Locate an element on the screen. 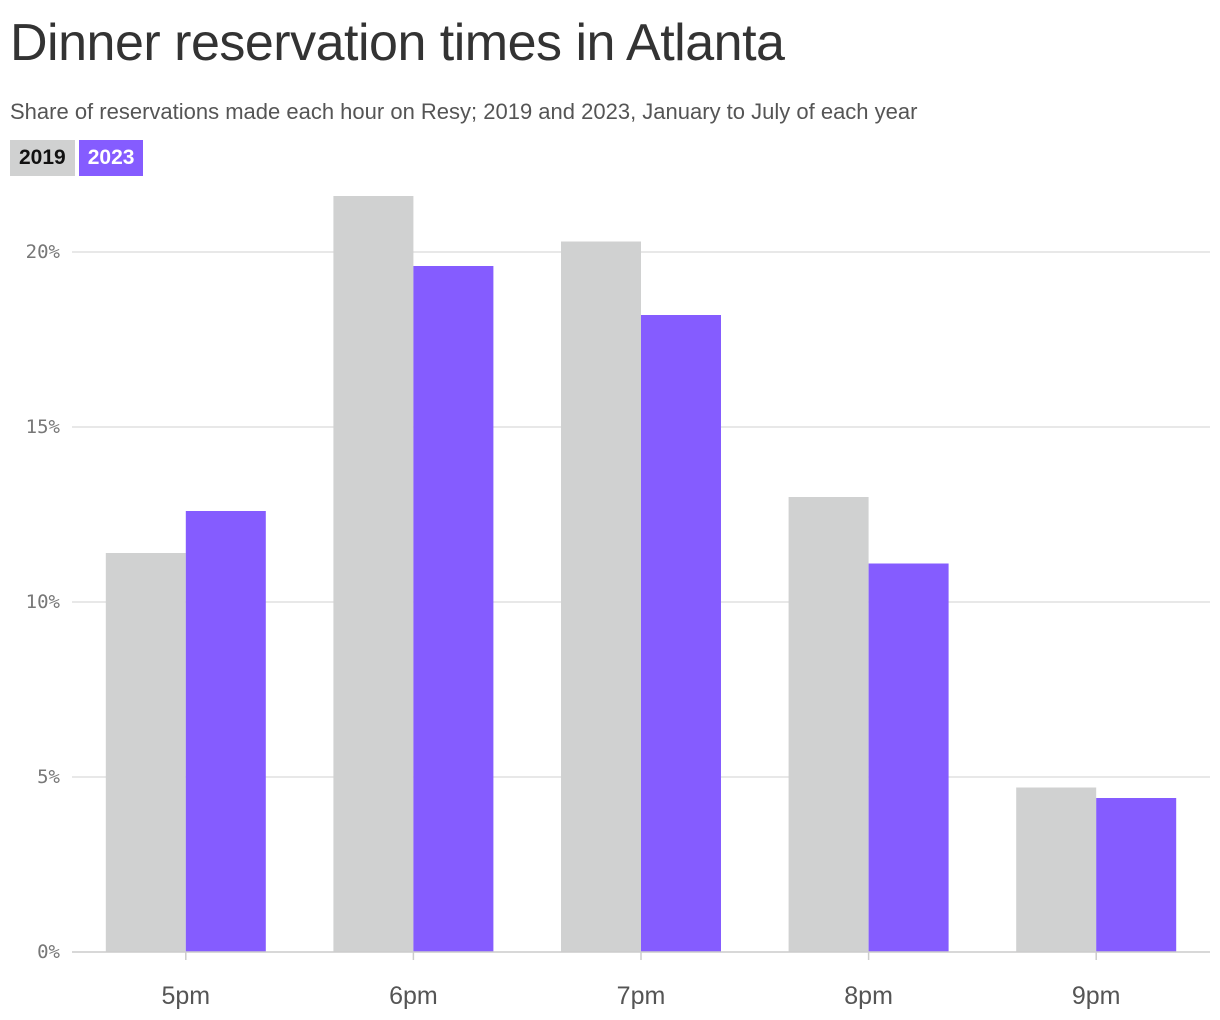 Image resolution: width=1220 pixels, height=1020 pixels. bar-2023-7pm is located at coordinates (681, 633).